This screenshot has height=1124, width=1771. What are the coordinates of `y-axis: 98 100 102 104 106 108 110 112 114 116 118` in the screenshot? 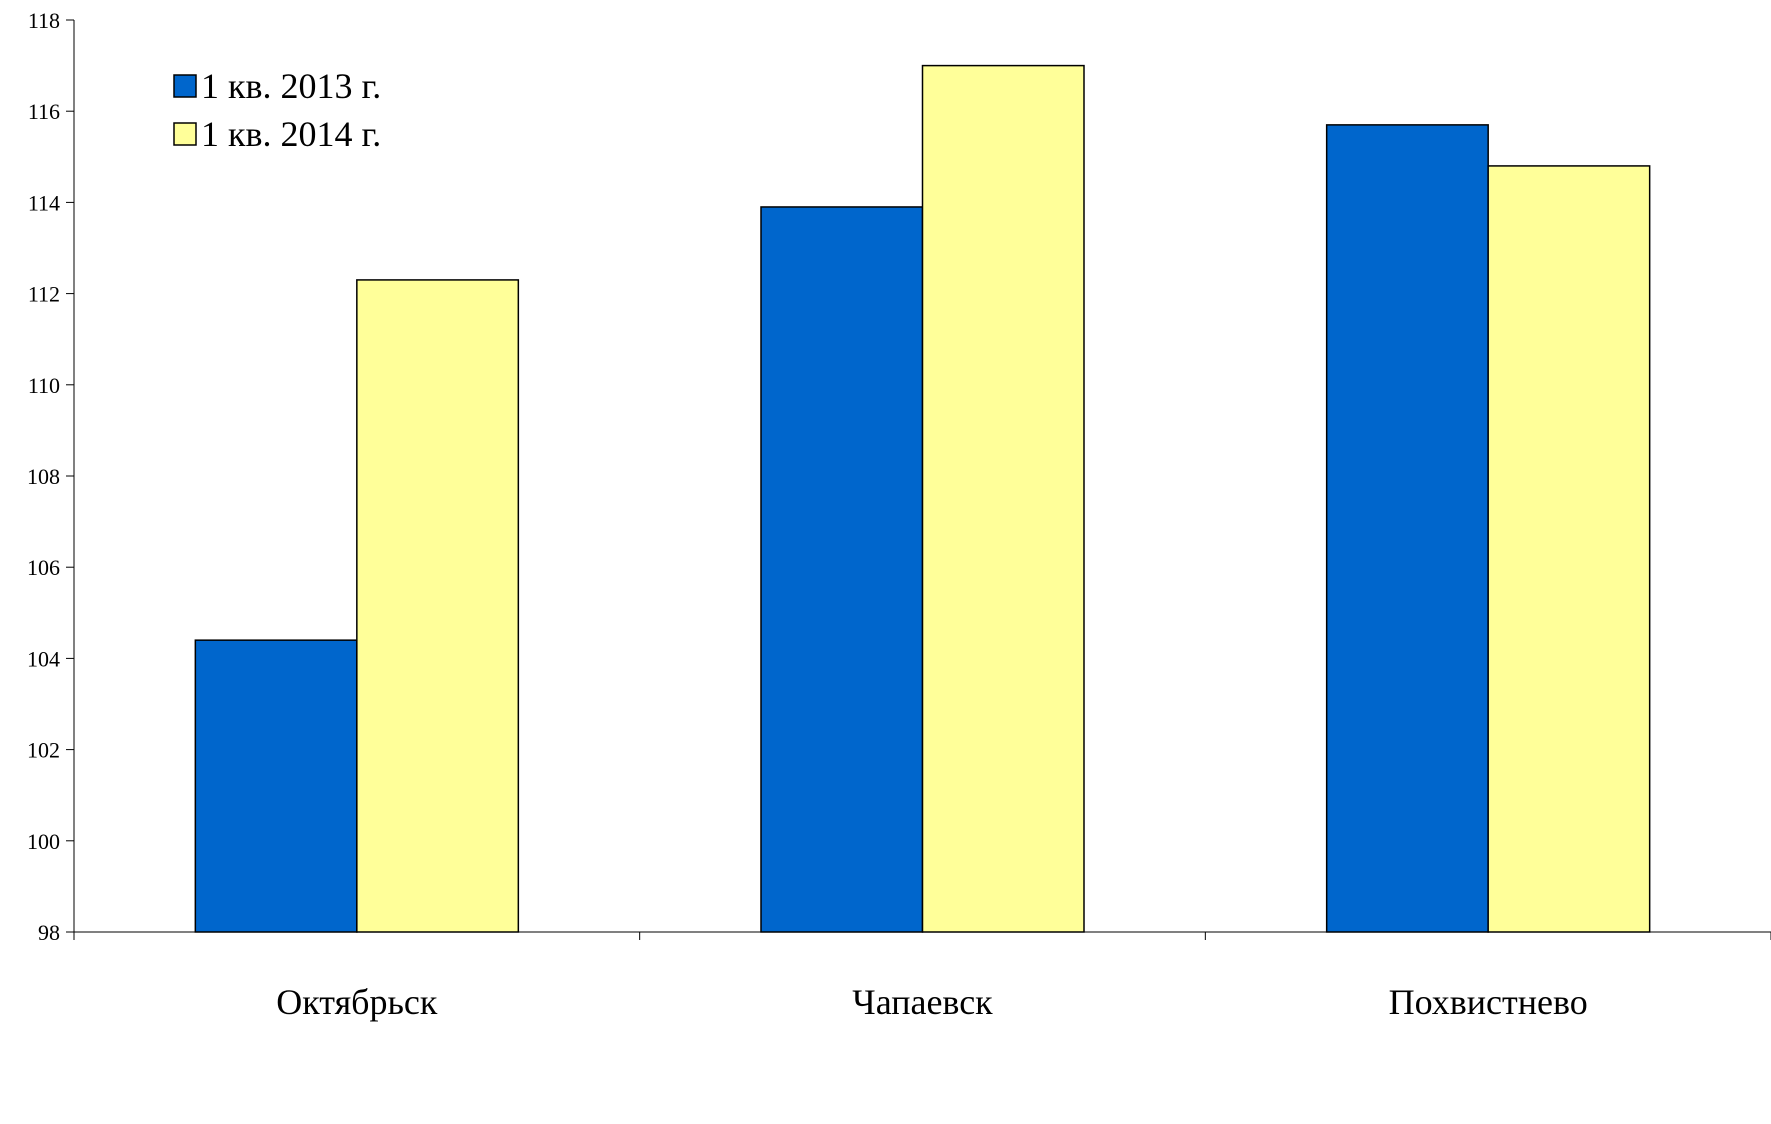 It's located at (51, 476).